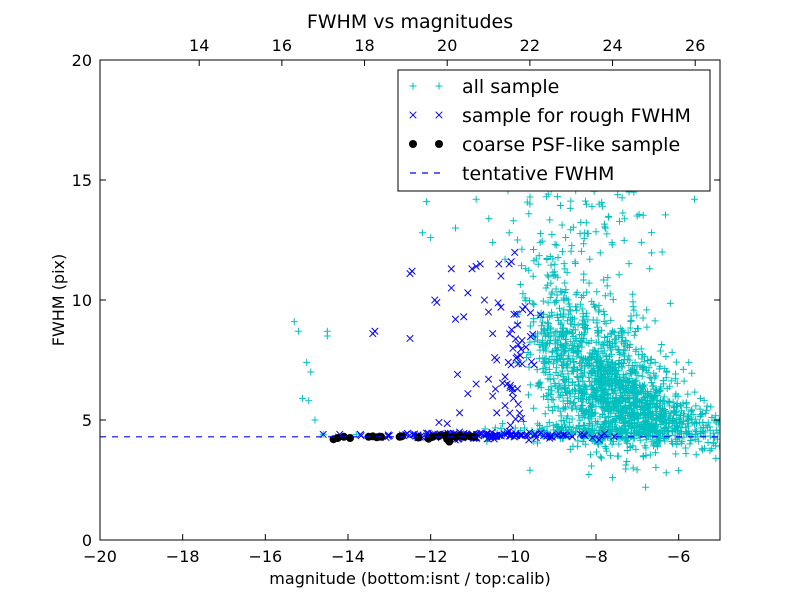 Image resolution: width=800 pixels, height=600 pixels. Describe the element at coordinates (413, 144) in the screenshot. I see `legend-marker-coarse-psf` at that location.